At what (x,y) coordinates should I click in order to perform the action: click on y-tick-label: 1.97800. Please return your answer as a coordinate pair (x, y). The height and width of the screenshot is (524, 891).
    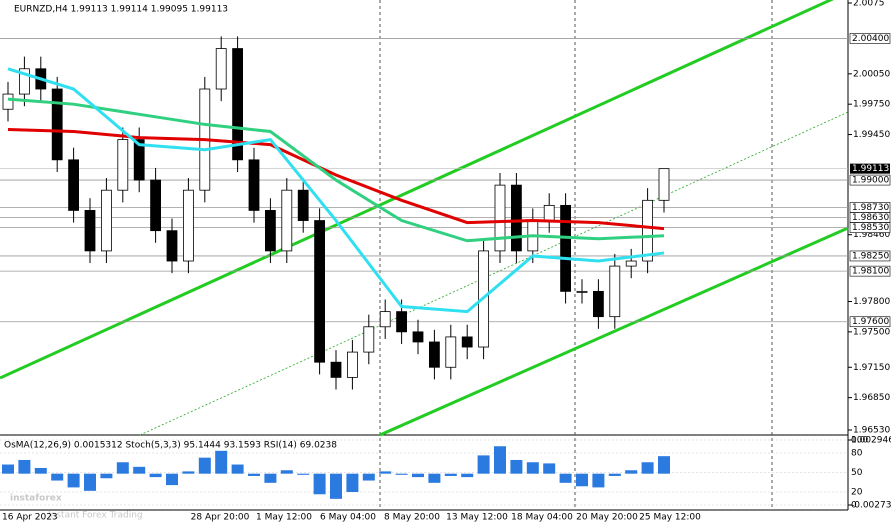
    Looking at the image, I should click on (871, 302).